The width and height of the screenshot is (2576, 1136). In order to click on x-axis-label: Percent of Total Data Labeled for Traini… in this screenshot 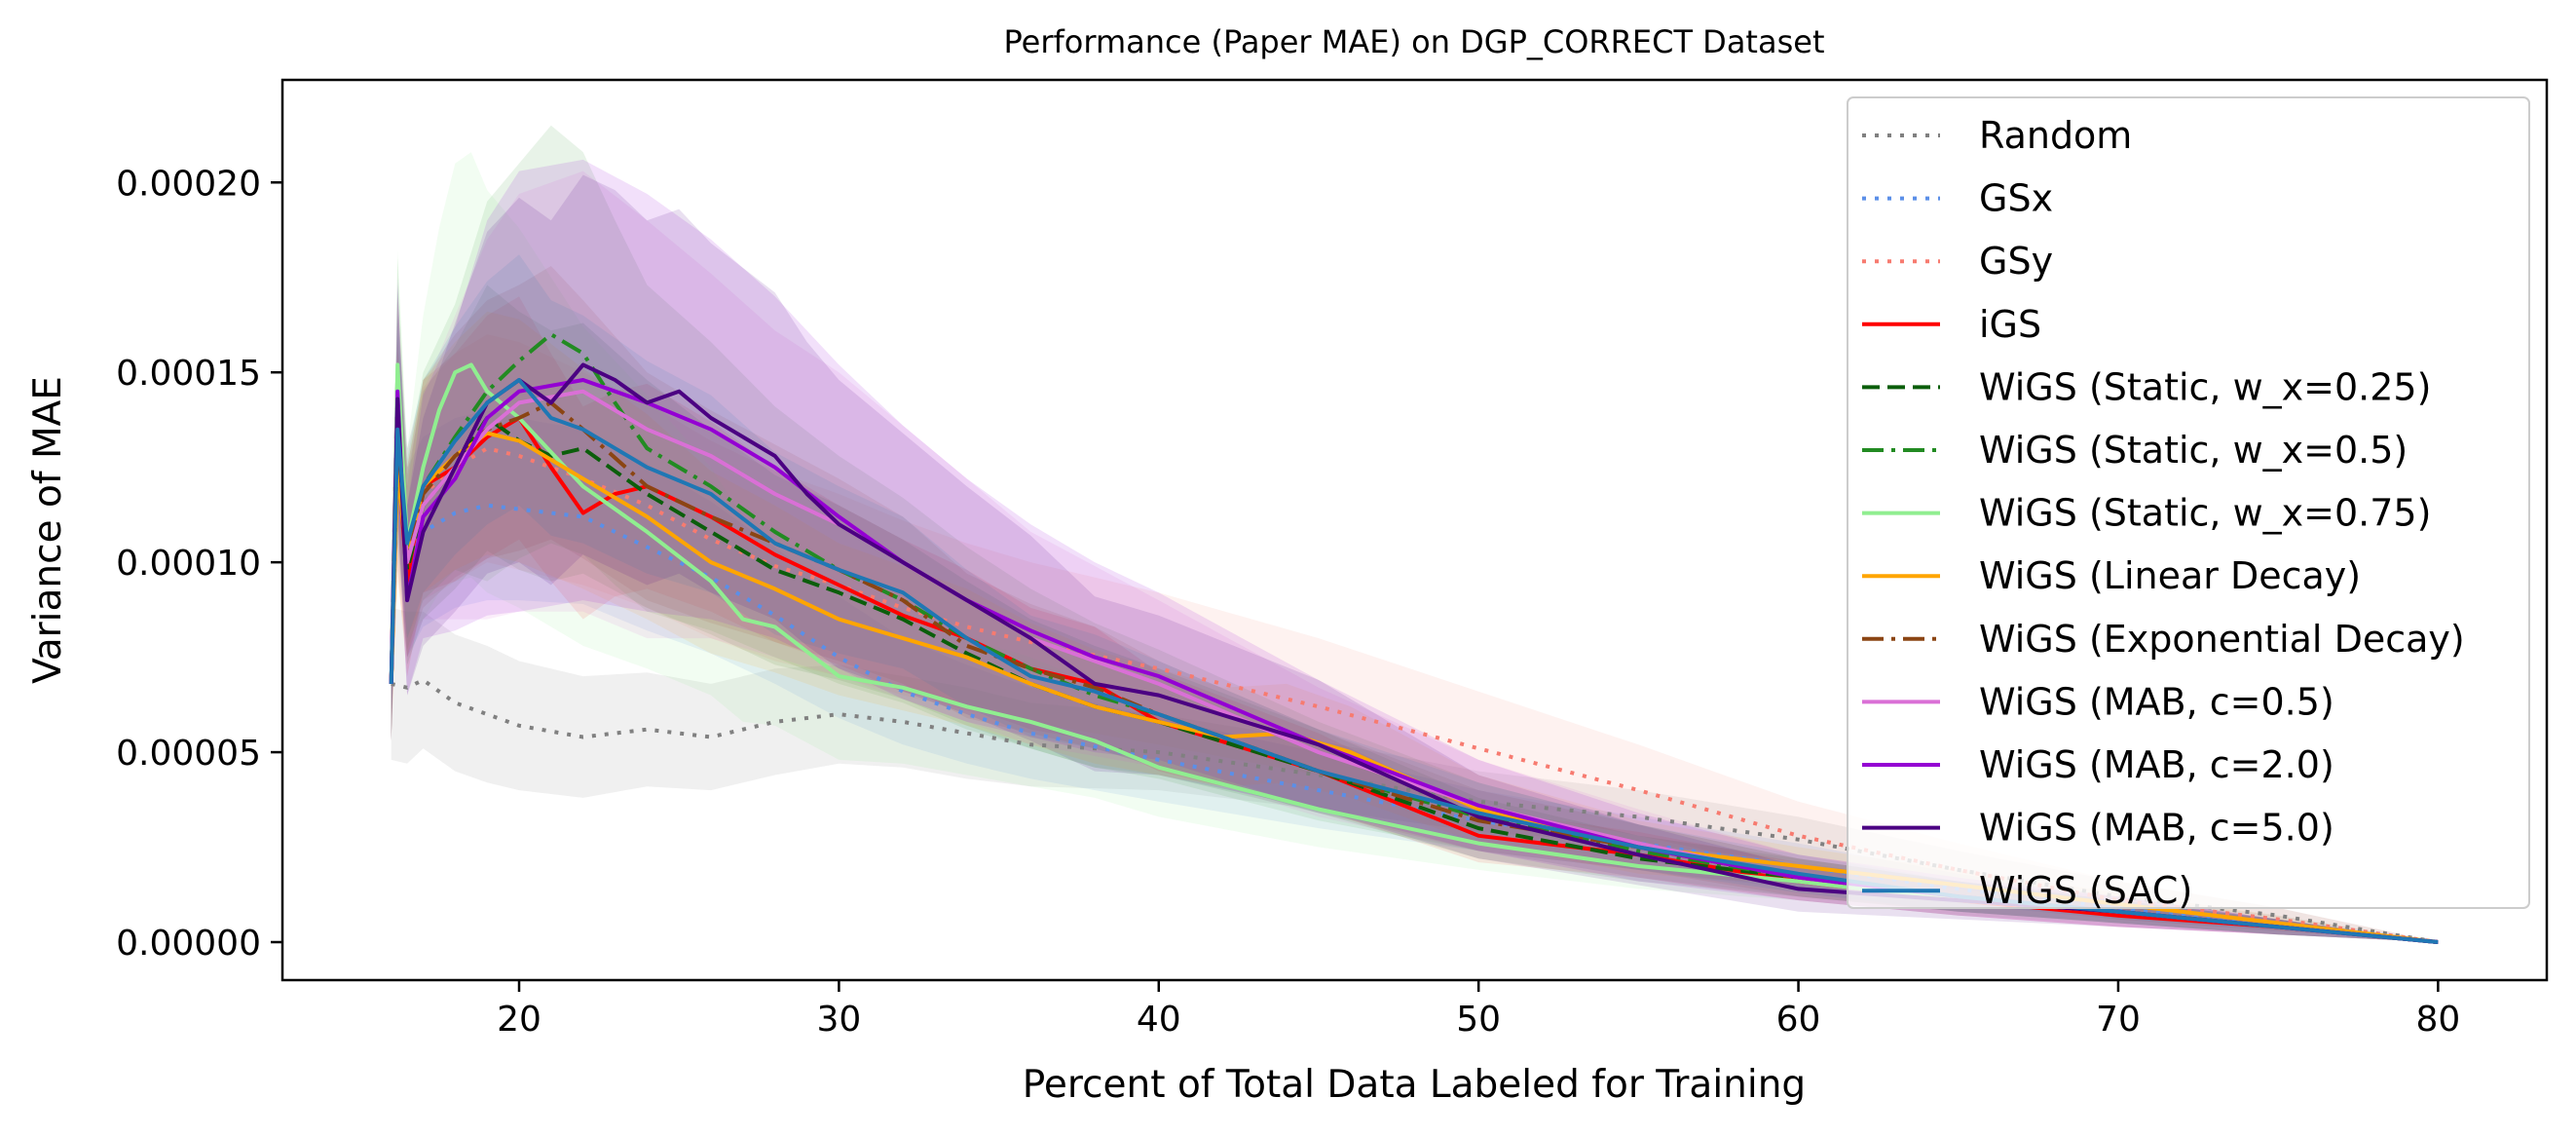, I will do `click(1414, 1085)`.